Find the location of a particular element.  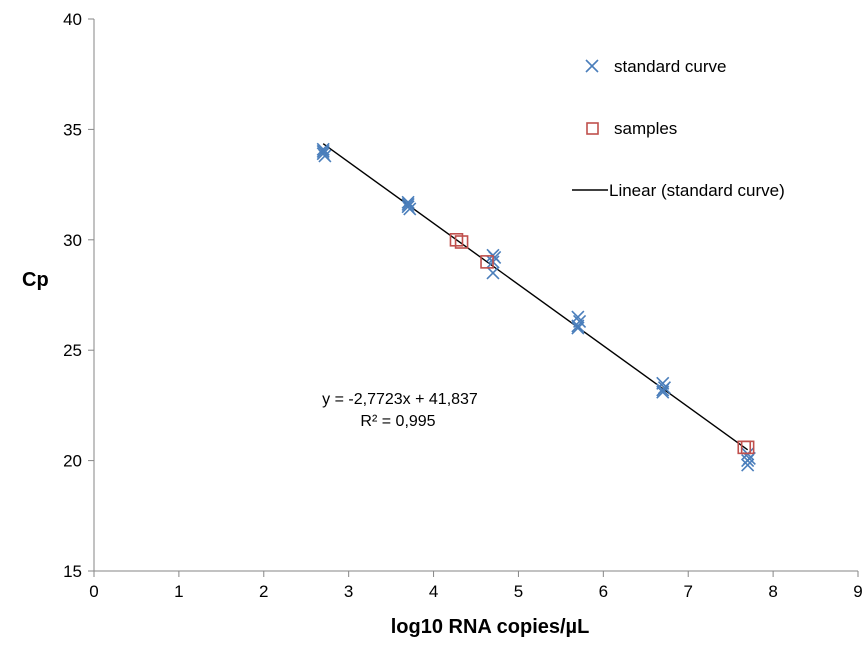

x-tick-label: 7 is located at coordinates (687, 591).